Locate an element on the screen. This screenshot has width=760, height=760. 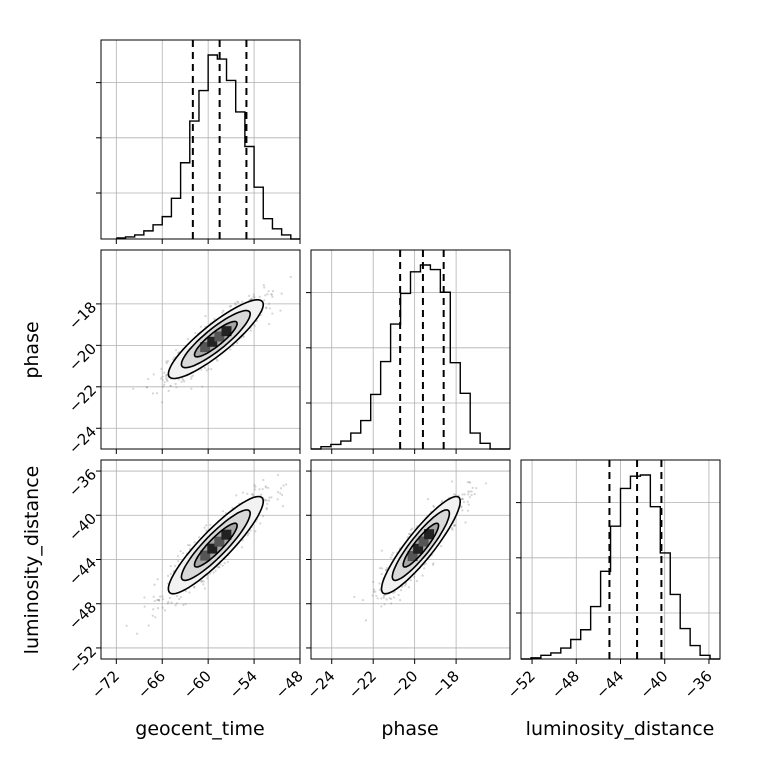
y-tick-label-luminosity_distance: −40 is located at coordinates (82, 527).